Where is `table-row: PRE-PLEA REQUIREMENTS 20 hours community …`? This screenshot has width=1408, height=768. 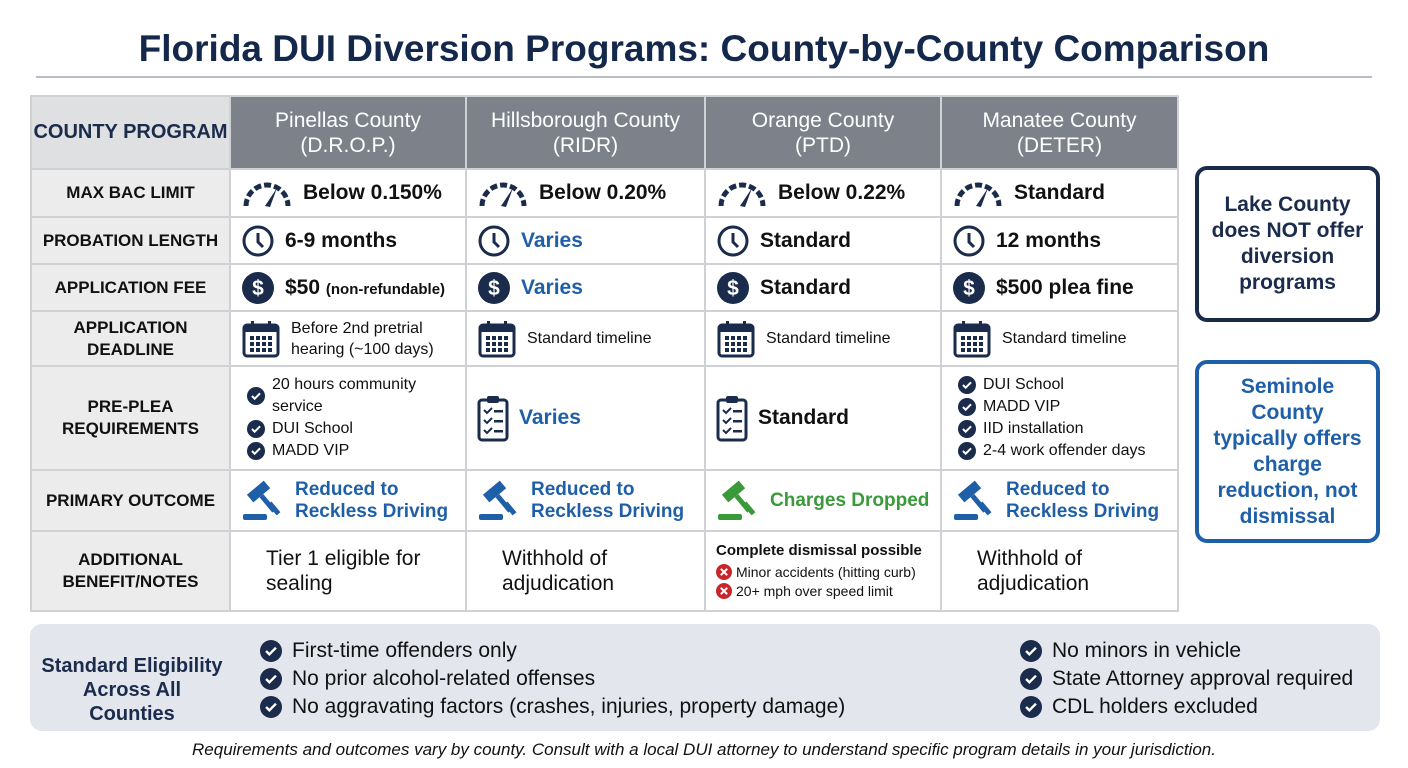
table-row: PRE-PLEA REQUIREMENTS 20 hours community … is located at coordinates (604, 418).